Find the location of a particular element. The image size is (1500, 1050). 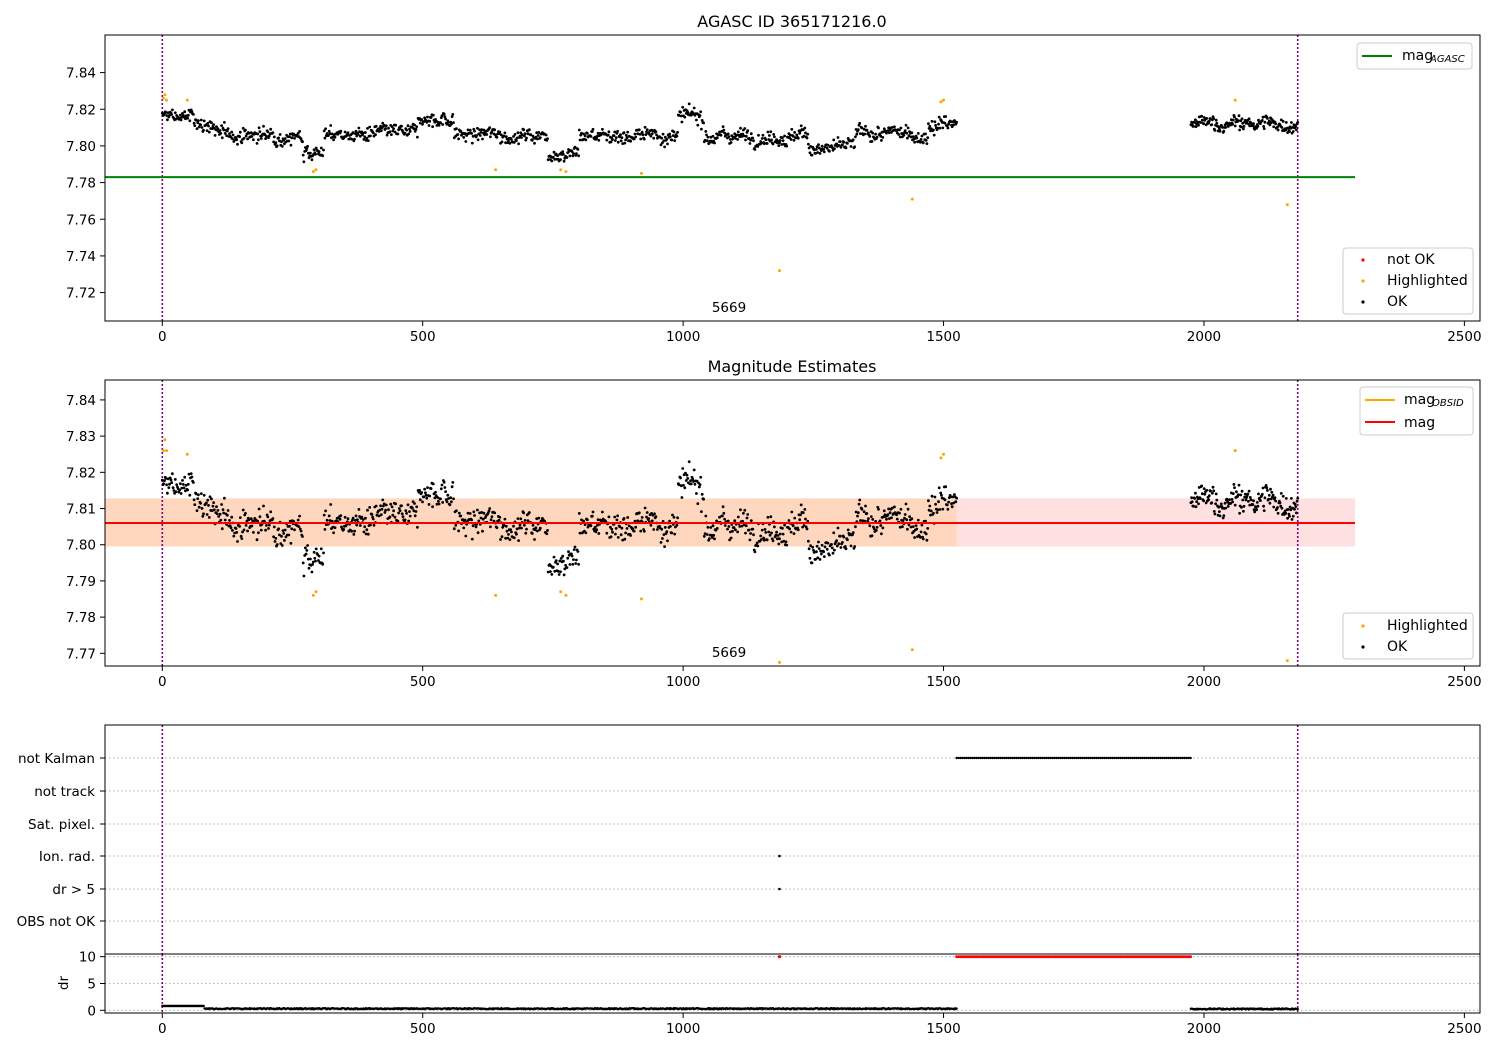

y-tick-label: 7.84 is located at coordinates (81, 401).